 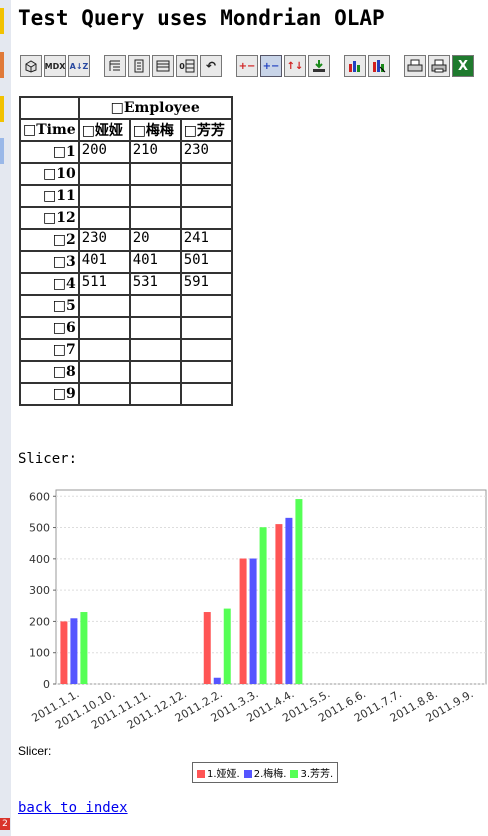 I want to click on drill-through-icon, so click(x=319, y=66).